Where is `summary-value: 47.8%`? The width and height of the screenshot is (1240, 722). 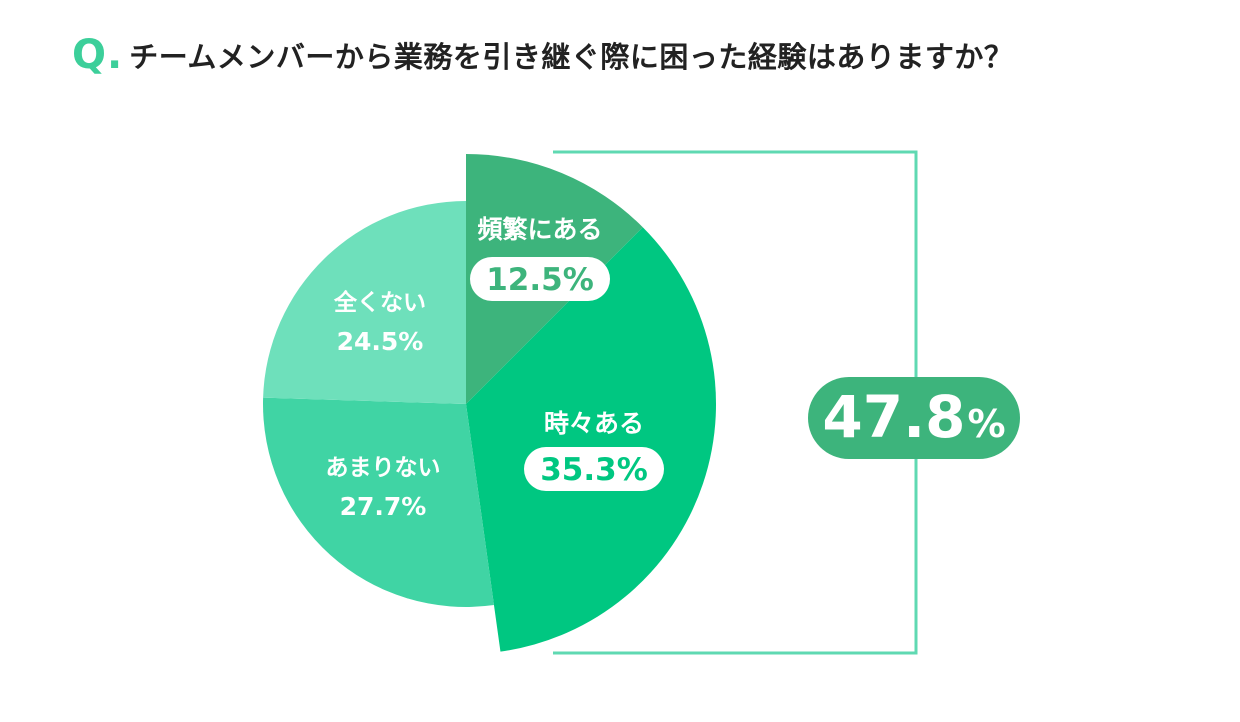
summary-value: 47.8% is located at coordinates (913, 417).